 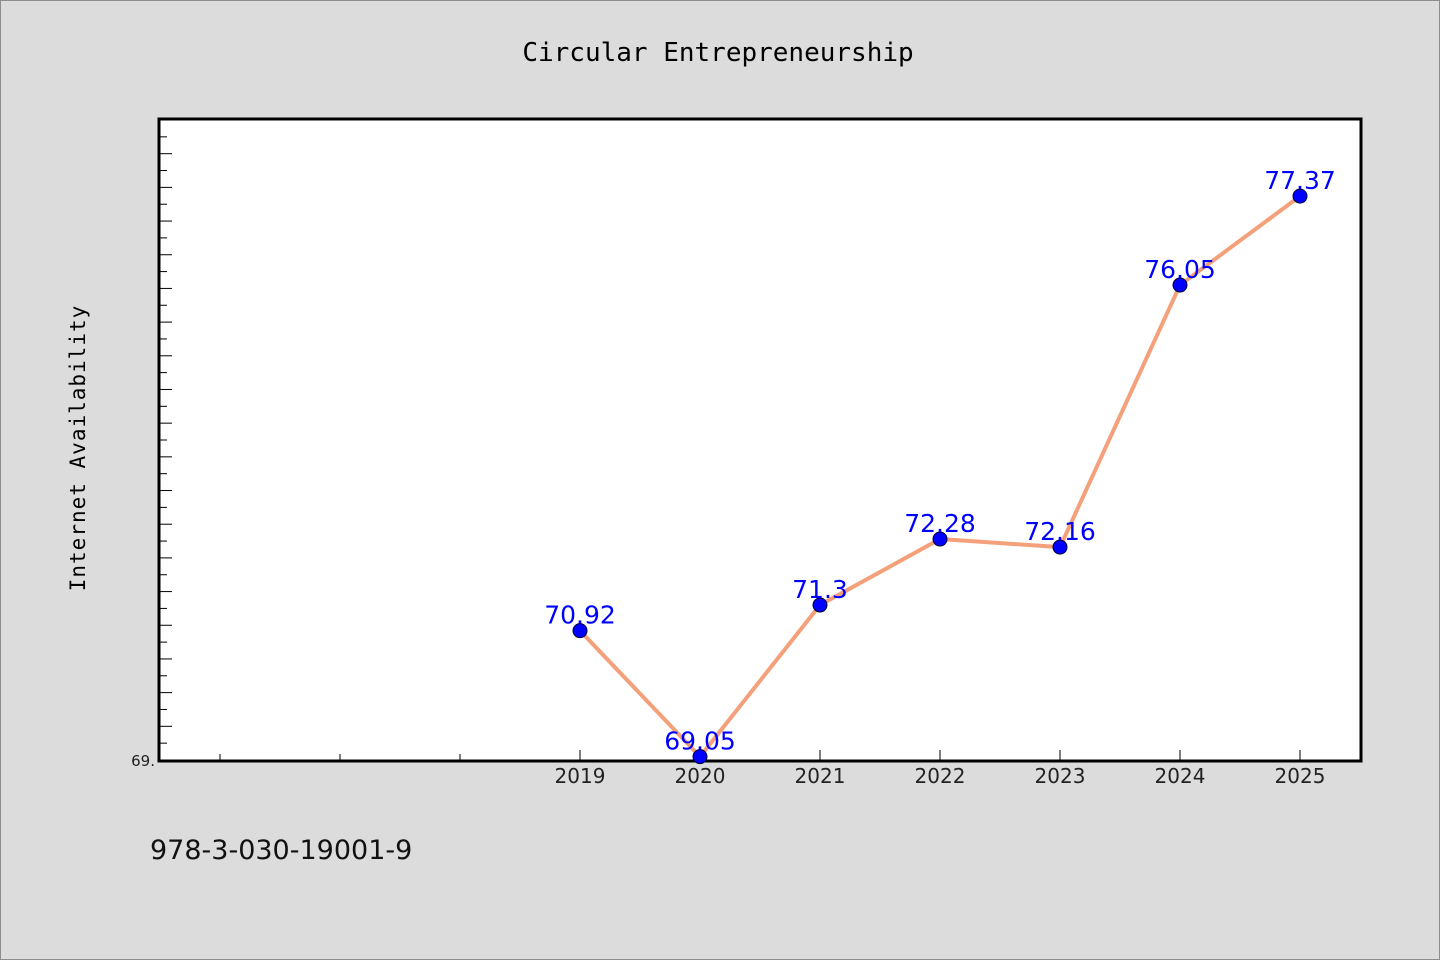 I want to click on data-label: 76.05, so click(x=1180, y=269).